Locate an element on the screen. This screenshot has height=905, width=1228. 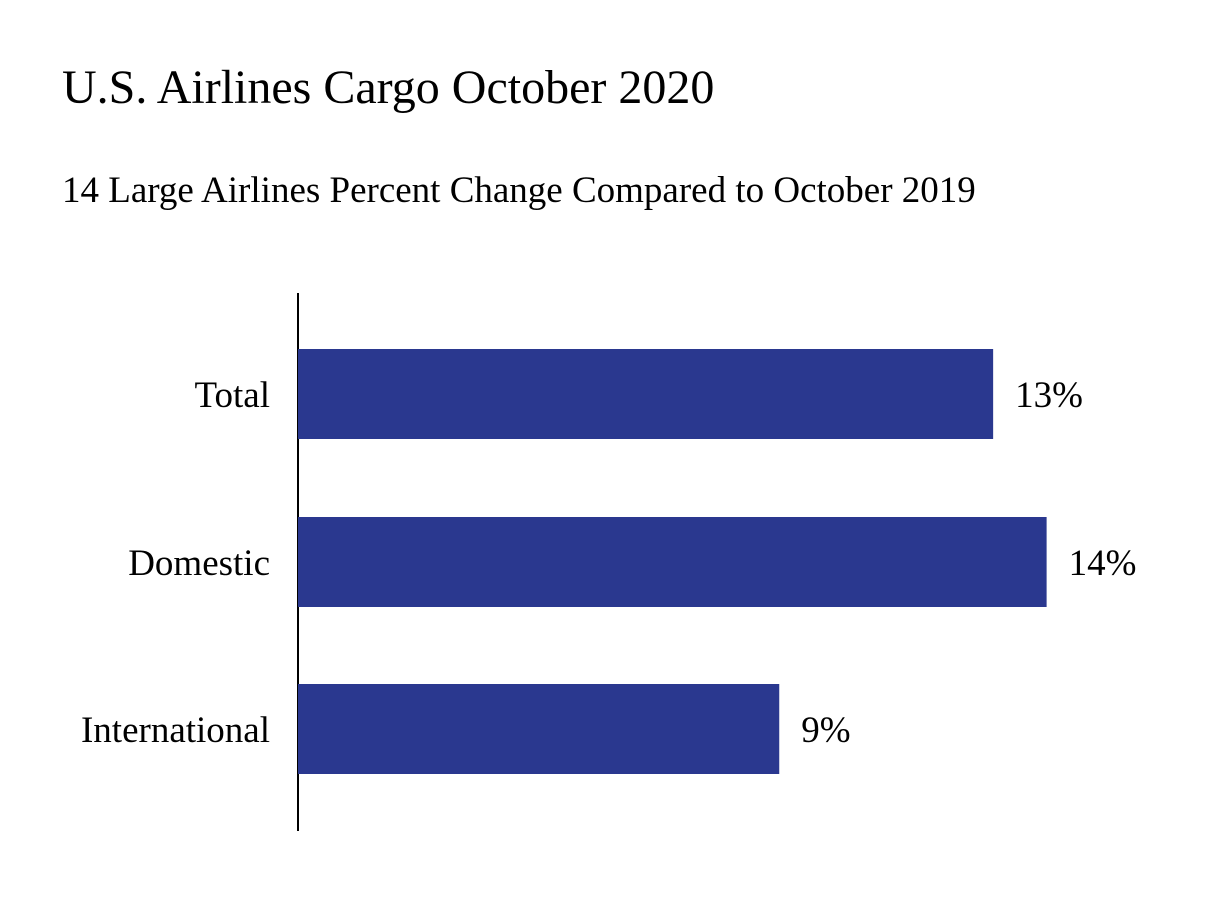
bar-international is located at coordinates (539, 729).